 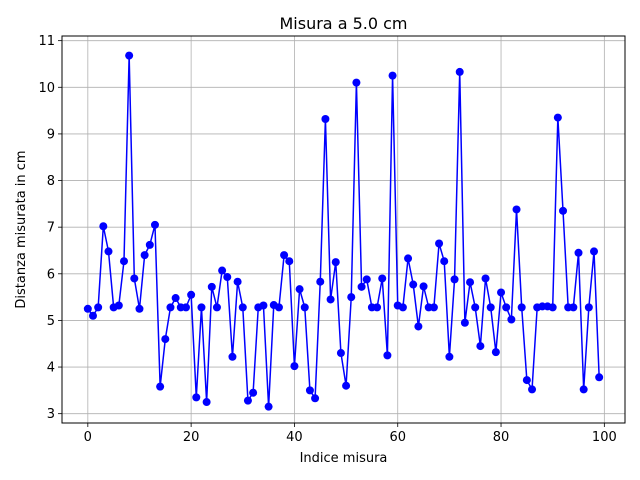 What do you see at coordinates (51, 414) in the screenshot?
I see `y-tick-label: 3` at bounding box center [51, 414].